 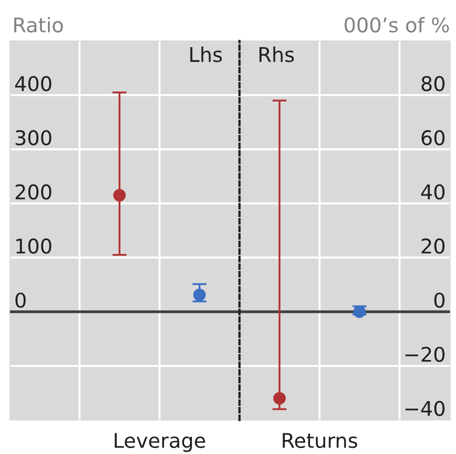 What do you see at coordinates (34, 246) in the screenshot?
I see `y-tick-label: 100` at bounding box center [34, 246].